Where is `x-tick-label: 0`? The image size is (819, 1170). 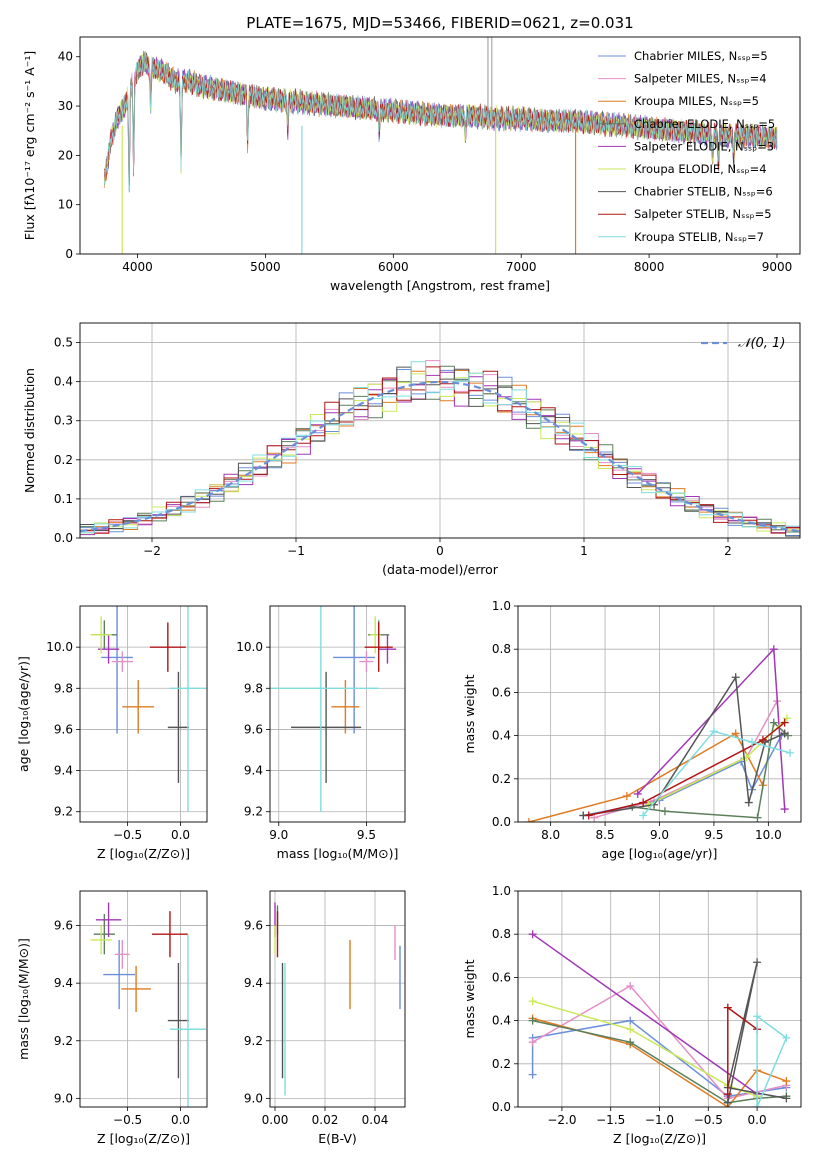
x-tick-label: 0 is located at coordinates (440, 551).